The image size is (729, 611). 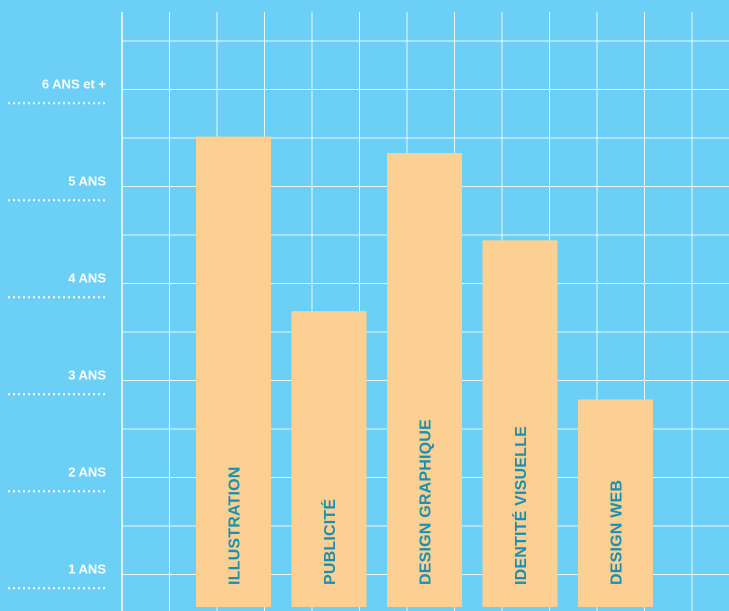 What do you see at coordinates (57, 333) in the screenshot?
I see `y-tick-labels: 1 ANS 2 ANS 3 ANS 4 ANS 5 ANS 6 ANS et +` at bounding box center [57, 333].